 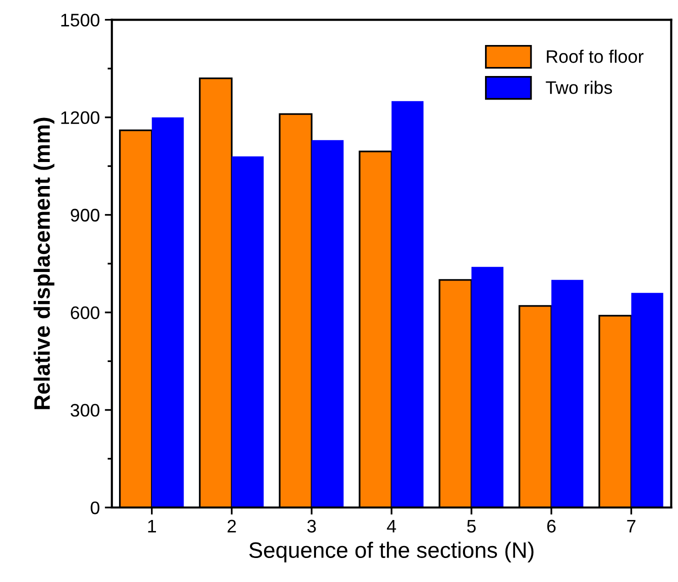 What do you see at coordinates (44, 264) in the screenshot?
I see `y-axis-title: Relative displacement (mm)` at bounding box center [44, 264].